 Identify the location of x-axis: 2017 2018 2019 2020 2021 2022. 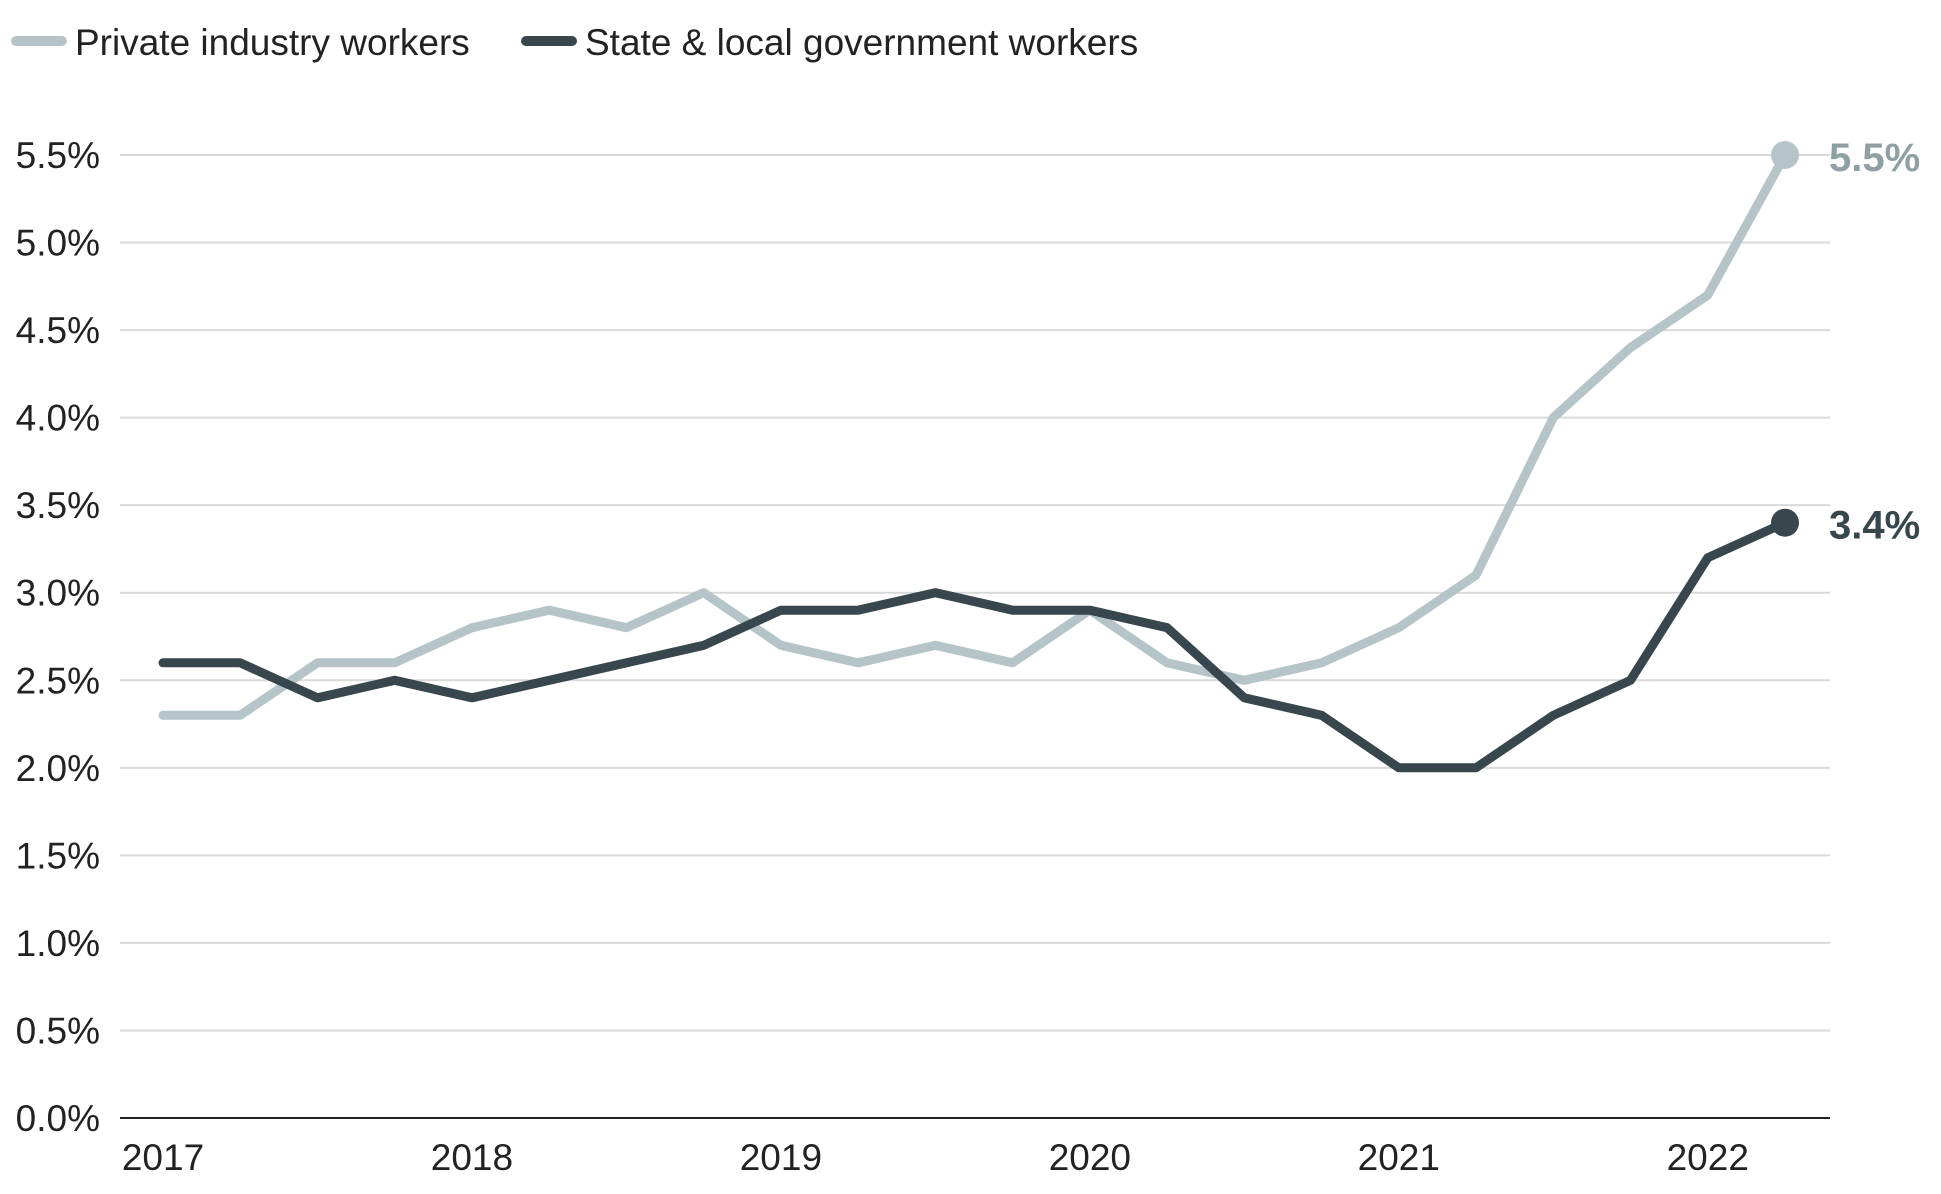
(975, 1147).